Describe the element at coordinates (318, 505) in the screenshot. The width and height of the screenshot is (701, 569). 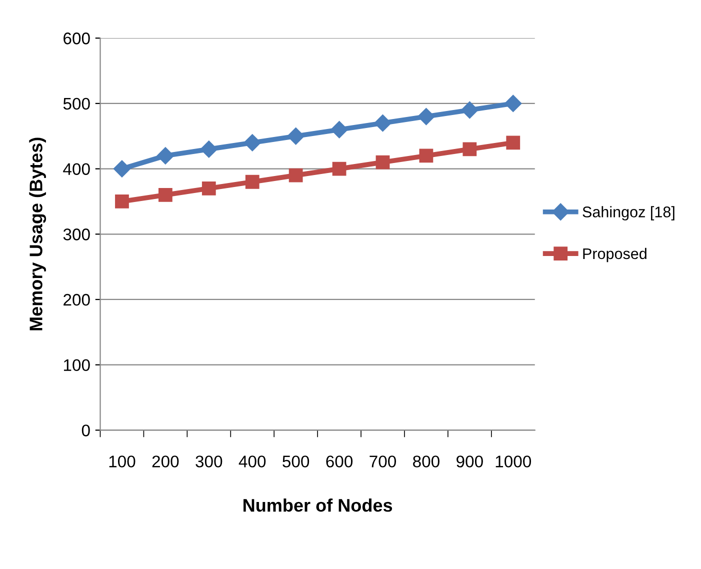
I see `x-axis-title: Number of Nodes` at that location.